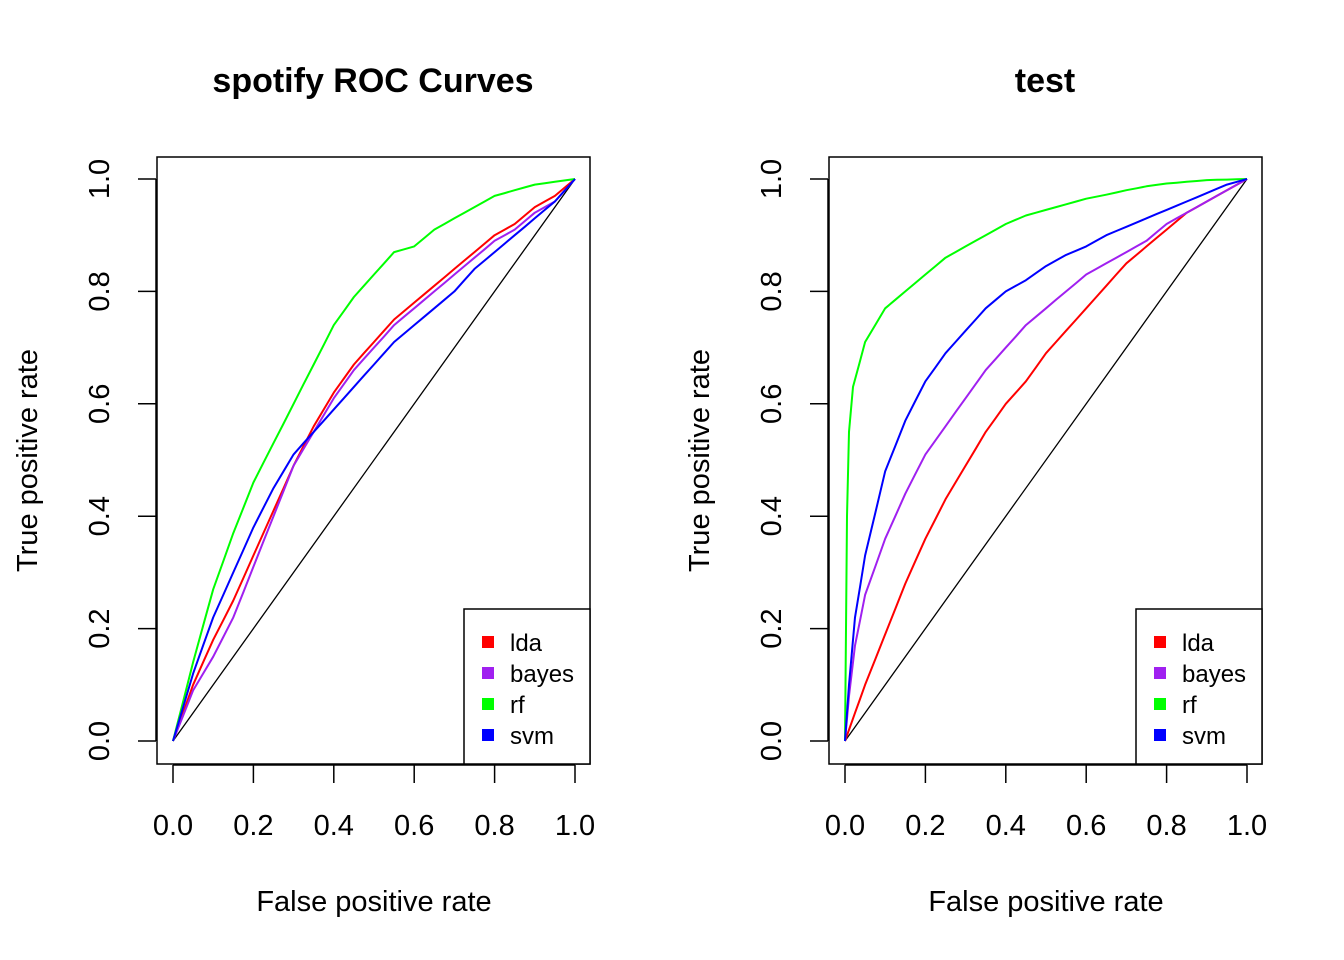 The image size is (1344, 960). I want to click on chart-title: test, so click(1045, 81).